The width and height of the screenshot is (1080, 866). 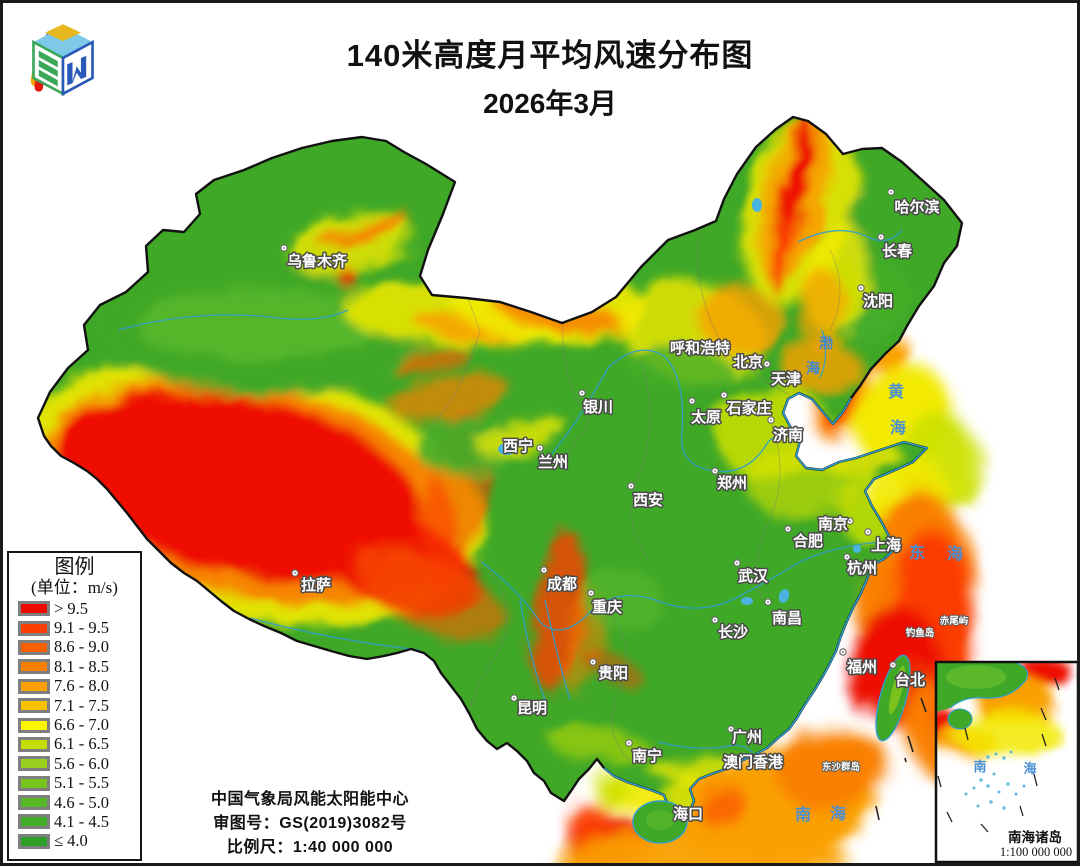 What do you see at coordinates (700, 348) in the screenshot?
I see `city-label: 呼和浩特` at bounding box center [700, 348].